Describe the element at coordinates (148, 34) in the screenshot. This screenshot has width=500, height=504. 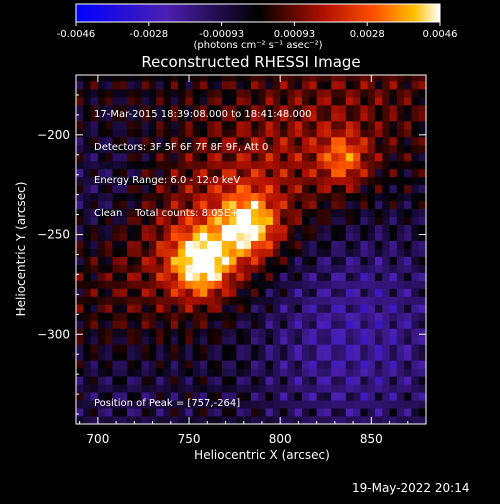
I see `colorbar-tick-label: -0.0028` at that location.